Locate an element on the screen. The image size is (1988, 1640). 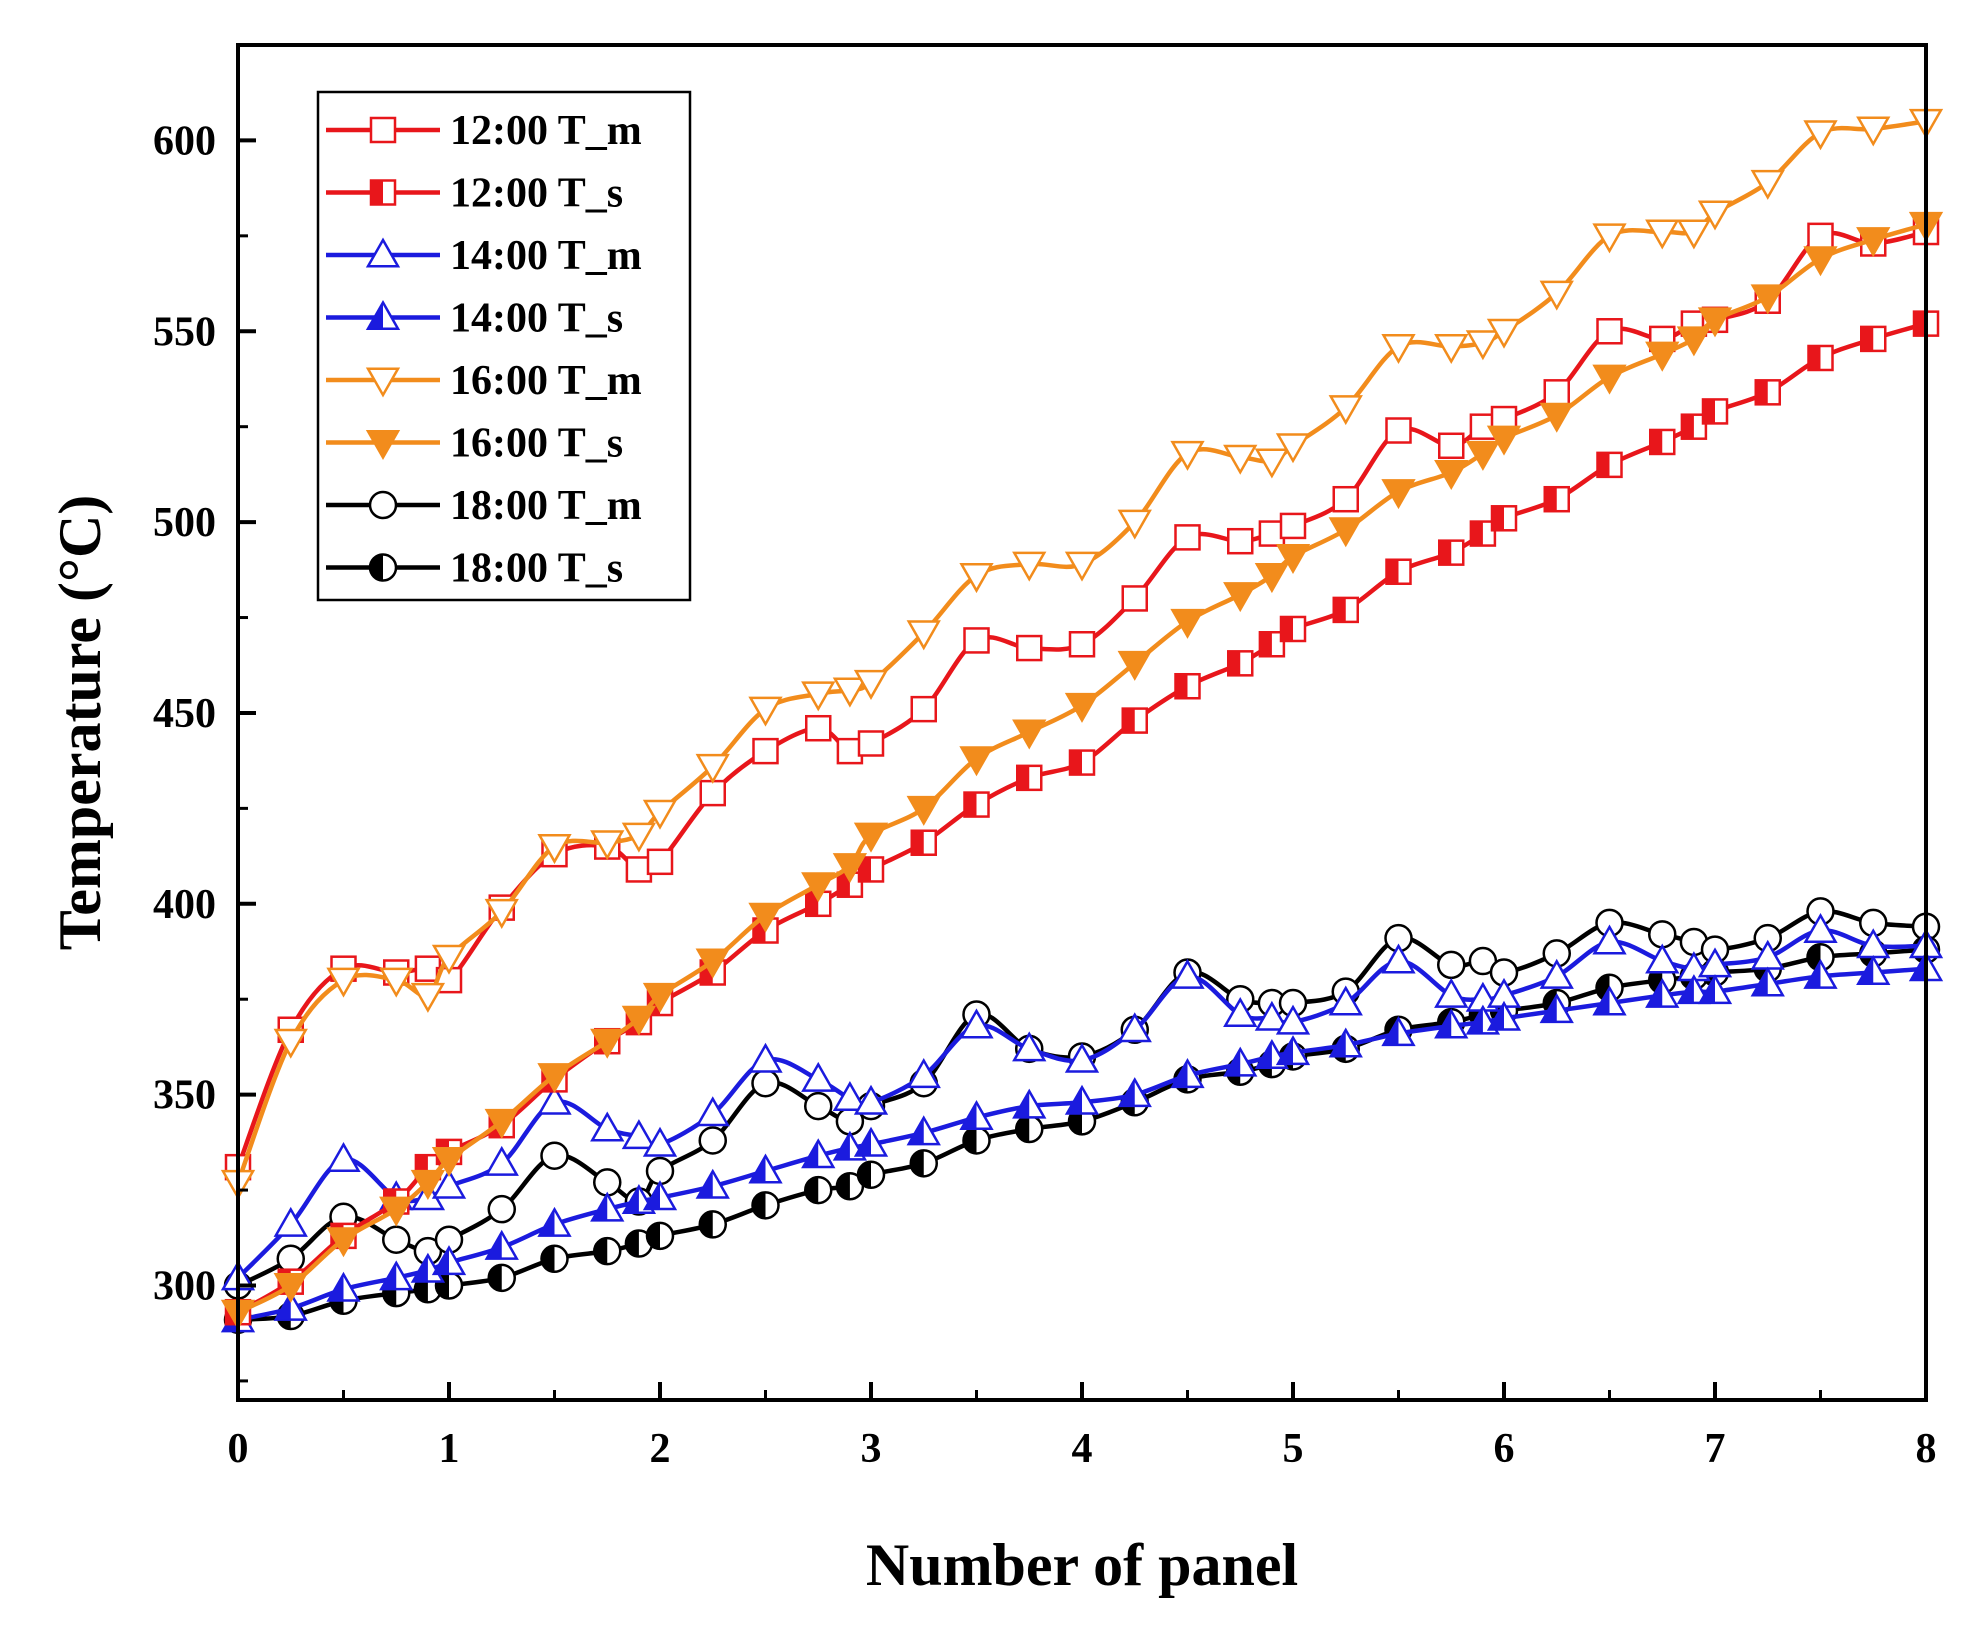
y-tick-label: 450 is located at coordinates (184, 714).